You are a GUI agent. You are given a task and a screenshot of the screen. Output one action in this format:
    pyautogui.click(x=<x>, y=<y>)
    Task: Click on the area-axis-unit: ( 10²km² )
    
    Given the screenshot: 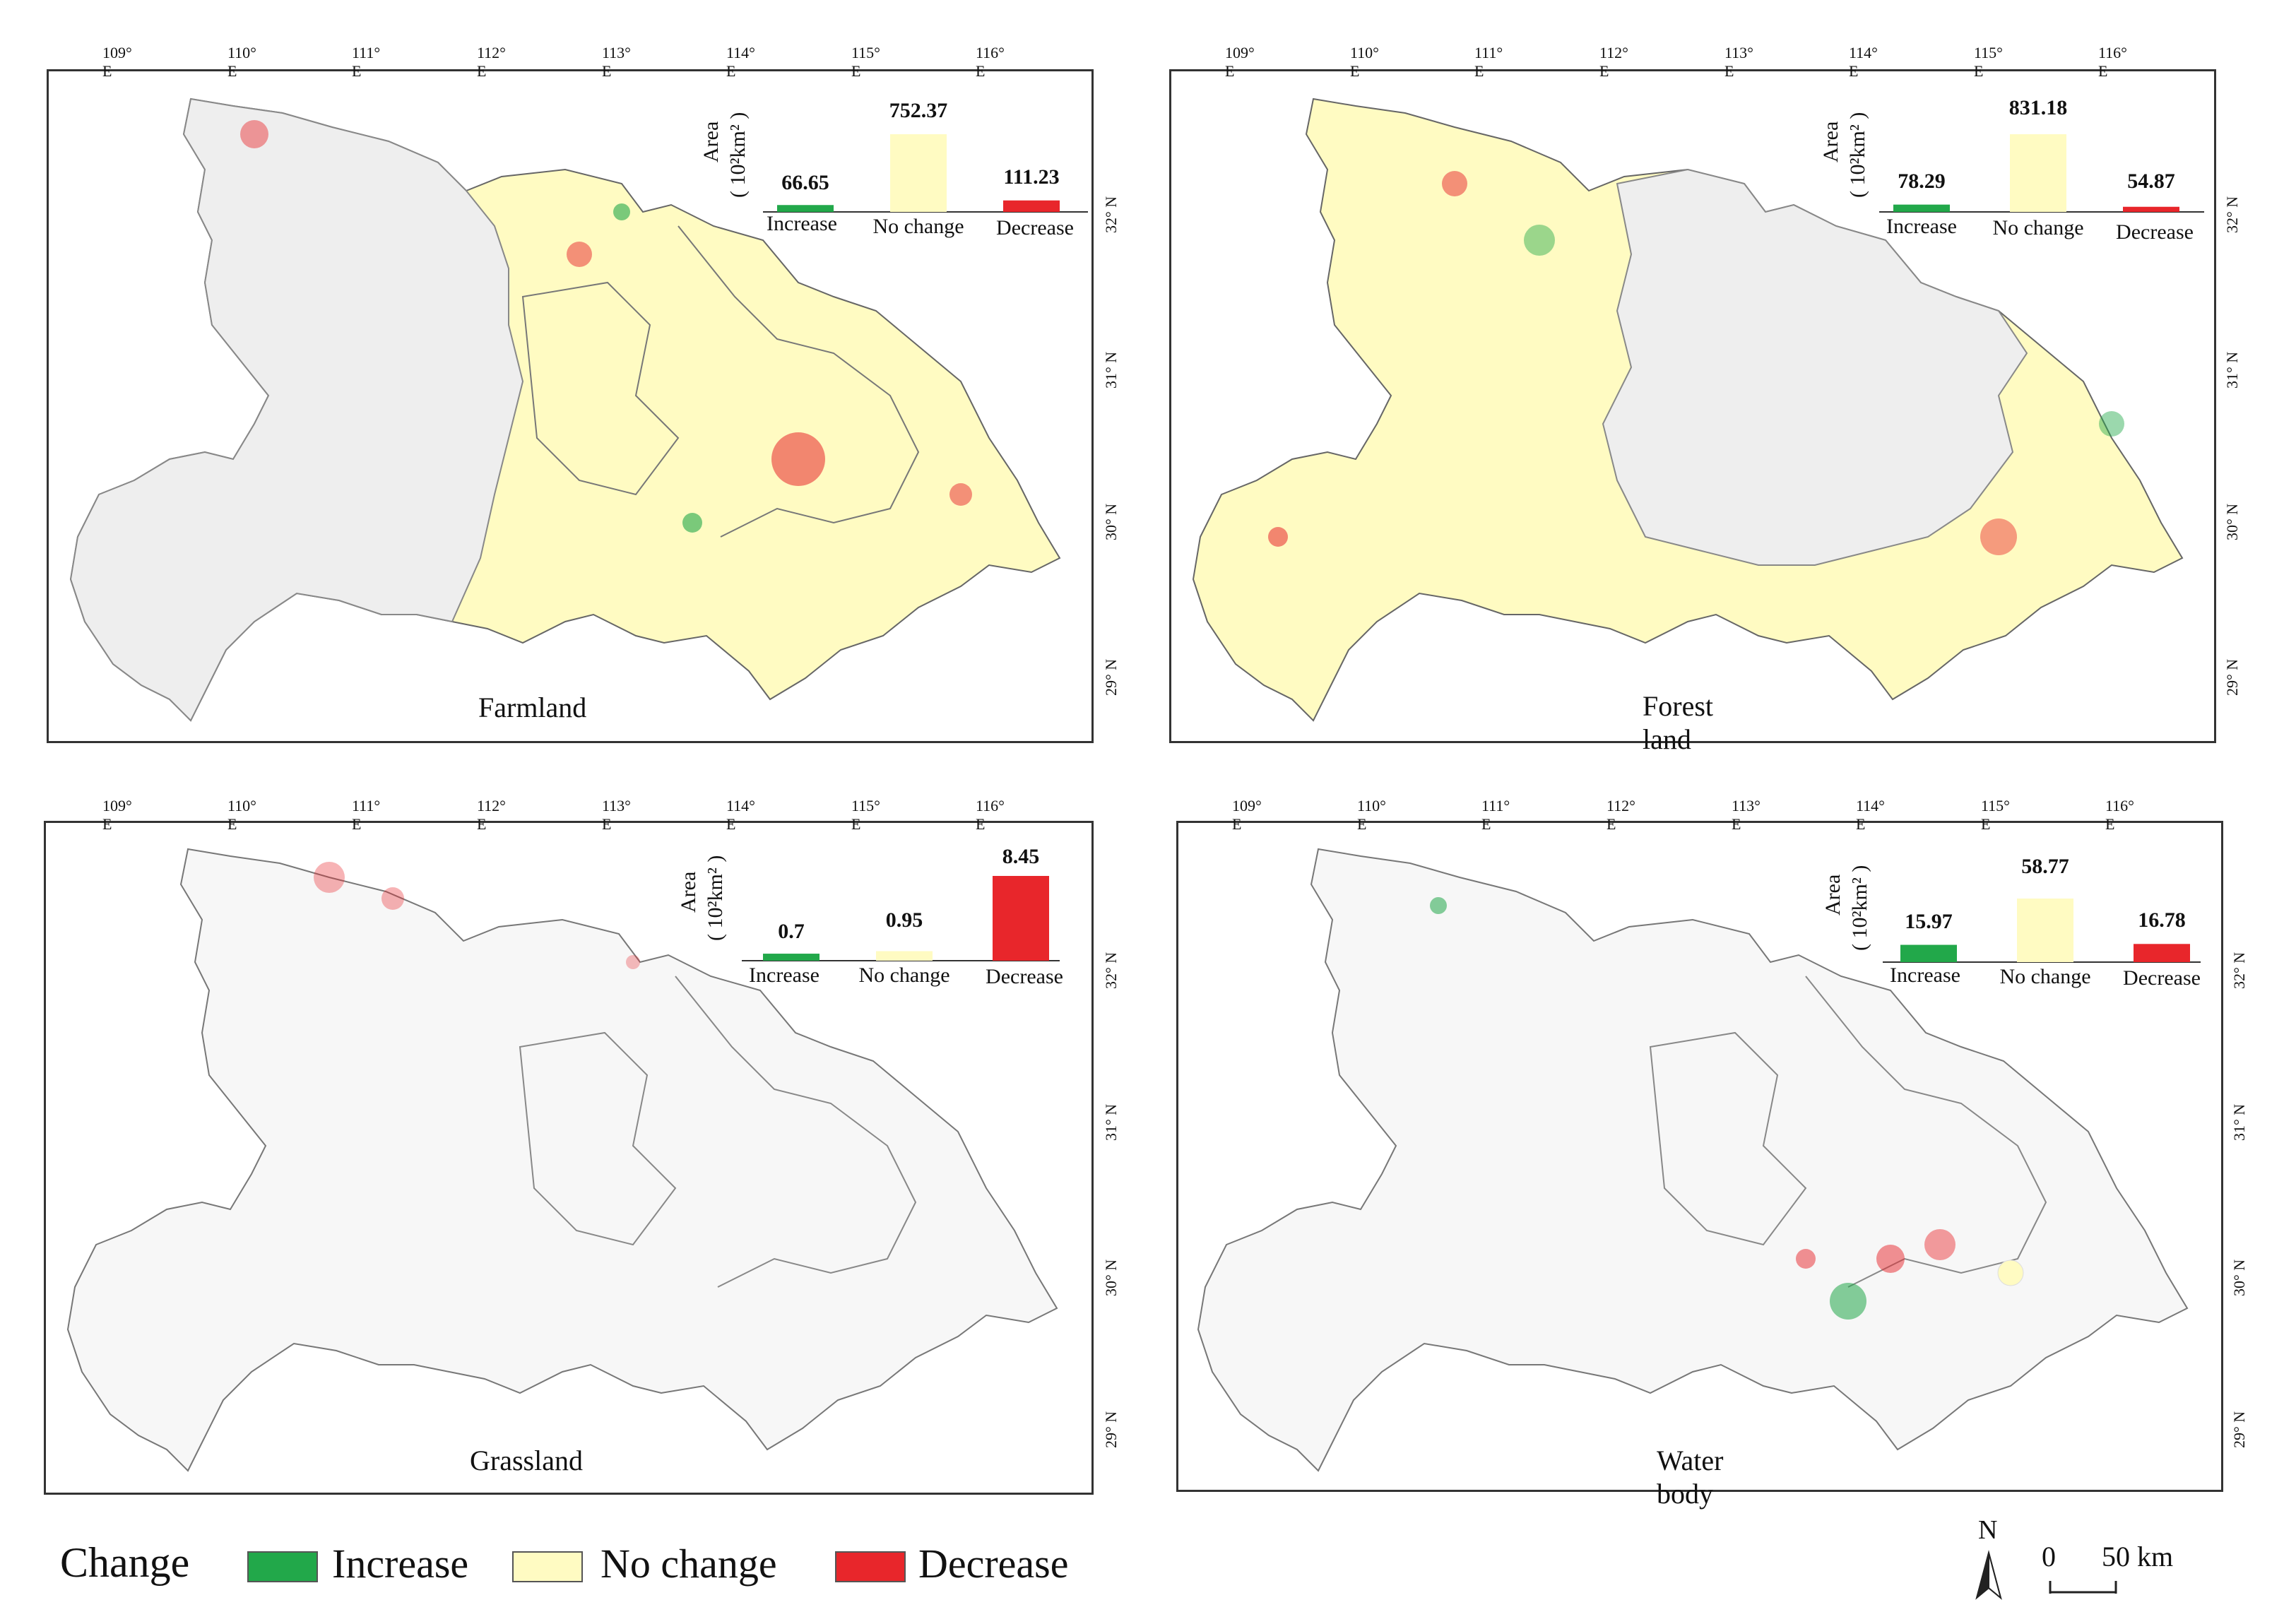 What is the action you would take?
    pyautogui.click(x=1860, y=908)
    